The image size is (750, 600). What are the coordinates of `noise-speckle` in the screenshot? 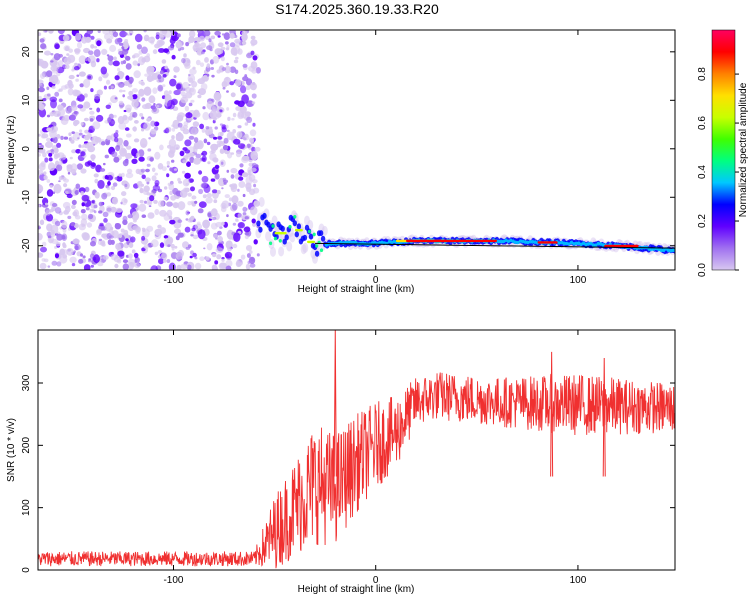 It's located at (149, 150).